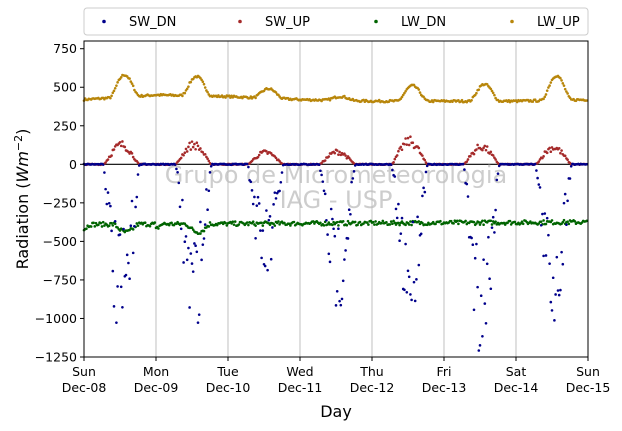  I want to click on legend-label: SW_UP, so click(287, 22).